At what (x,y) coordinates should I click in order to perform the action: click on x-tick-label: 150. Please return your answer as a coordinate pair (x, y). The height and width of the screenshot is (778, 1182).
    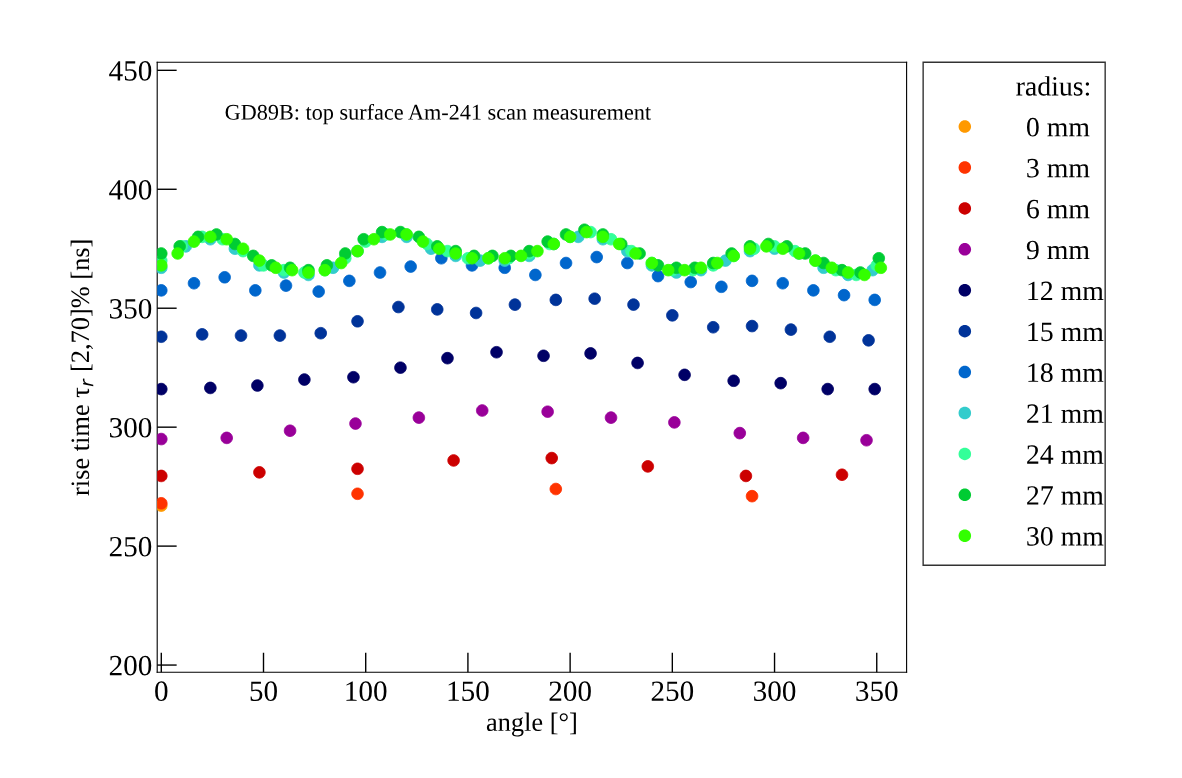
    Looking at the image, I should click on (468, 691).